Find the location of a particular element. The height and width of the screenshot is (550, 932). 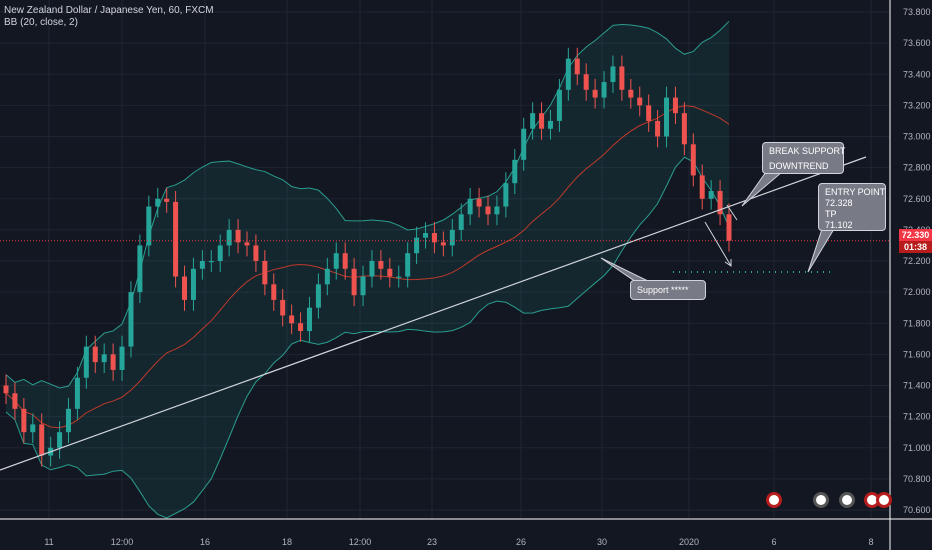

downtrend-label: DOWNTREND is located at coordinates (799, 166).